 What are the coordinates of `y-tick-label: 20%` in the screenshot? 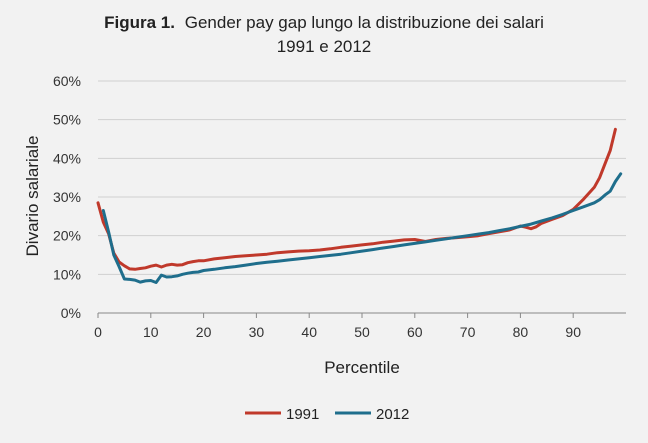 It's located at (67, 236).